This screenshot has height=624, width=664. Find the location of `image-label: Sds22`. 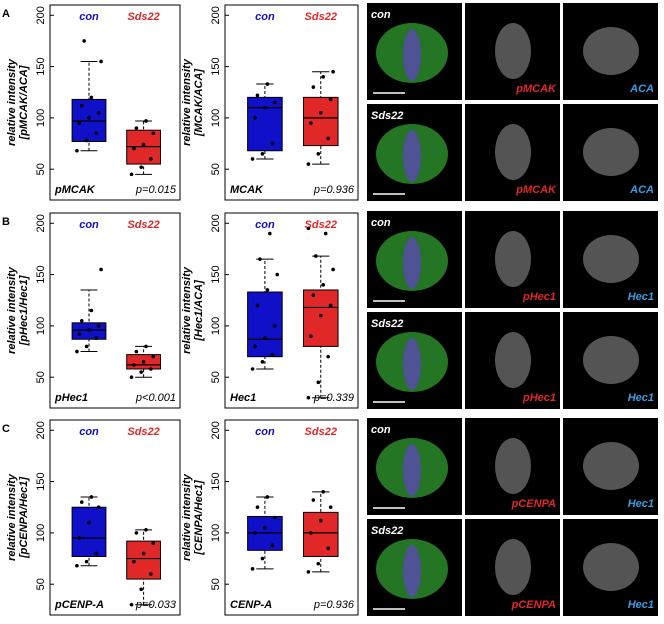

image-label: Sds22 is located at coordinates (387, 531).